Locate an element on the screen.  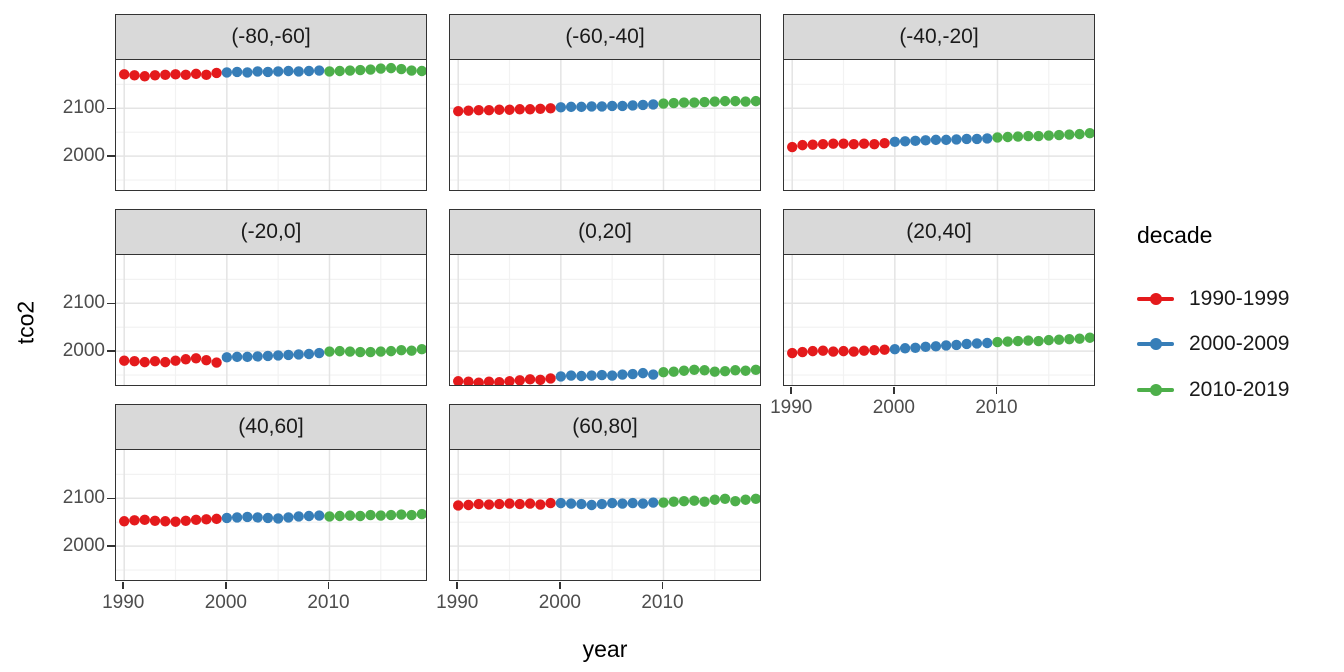
facet-(20,40]: (20,40] is located at coordinates (939, 297).